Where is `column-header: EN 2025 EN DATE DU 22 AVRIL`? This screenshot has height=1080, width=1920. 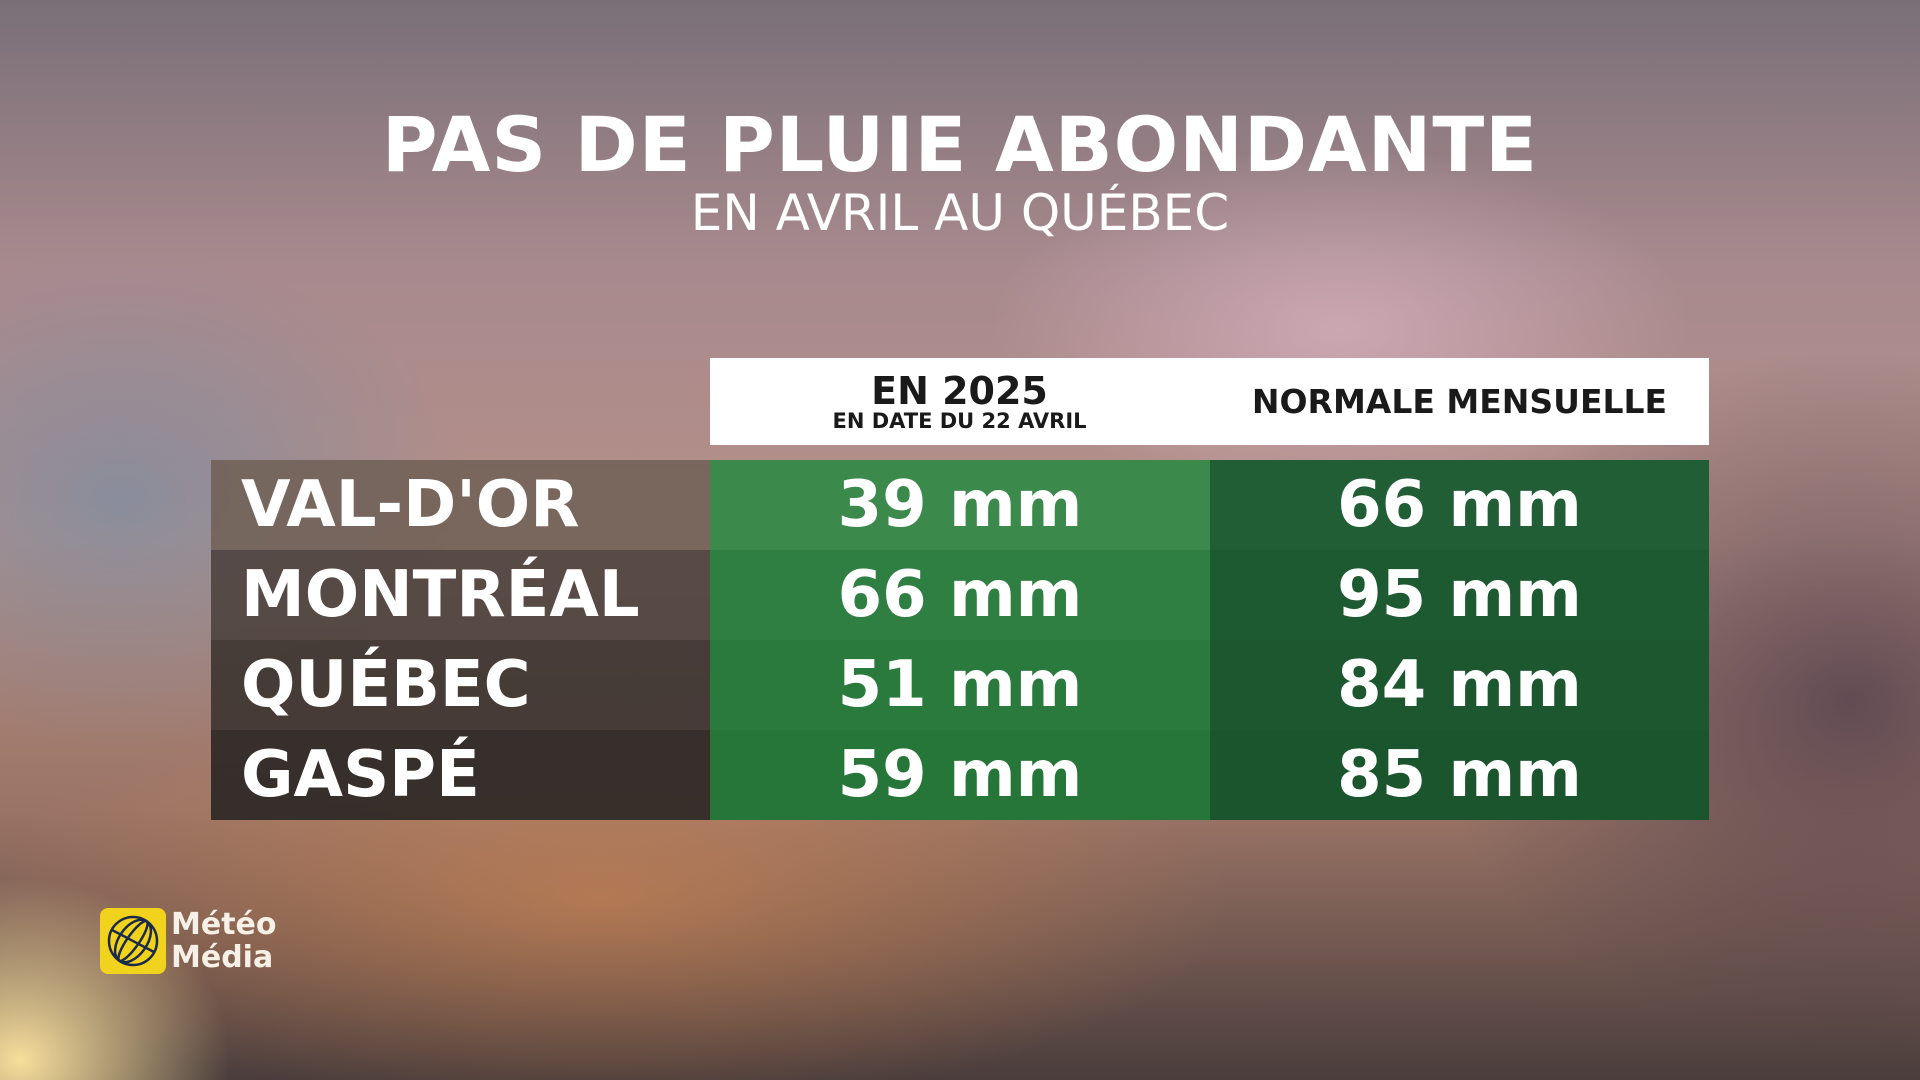
column-header: EN 2025 EN DATE DU 22 AVRIL is located at coordinates (959, 401).